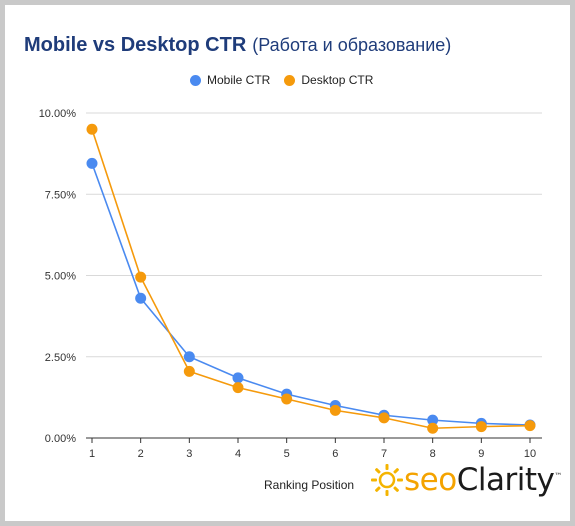 Image resolution: width=575 pixels, height=526 pixels. I want to click on x-tick-label: 7, so click(384, 454).